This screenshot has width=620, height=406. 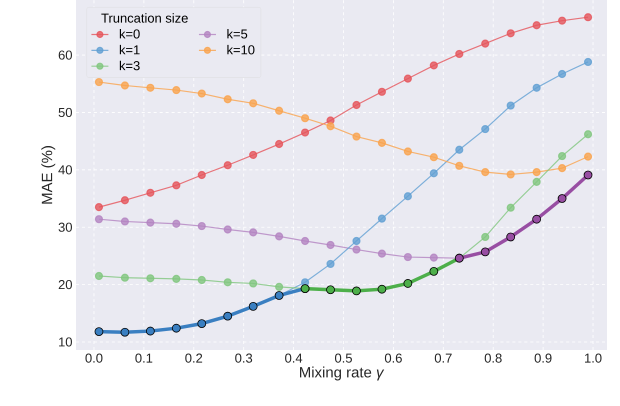 I want to click on x-tick-label: 0.7, so click(x=443, y=358).